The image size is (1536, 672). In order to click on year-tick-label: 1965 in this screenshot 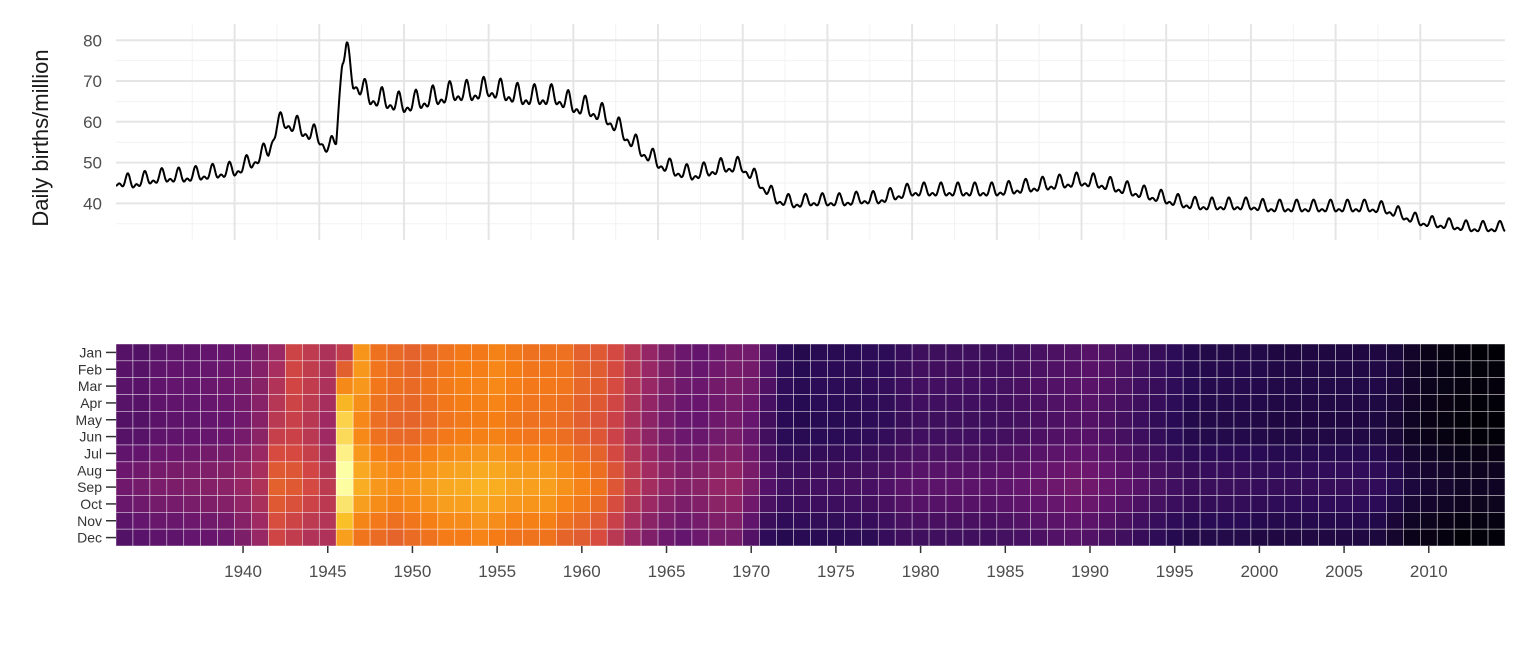, I will do `click(667, 571)`.